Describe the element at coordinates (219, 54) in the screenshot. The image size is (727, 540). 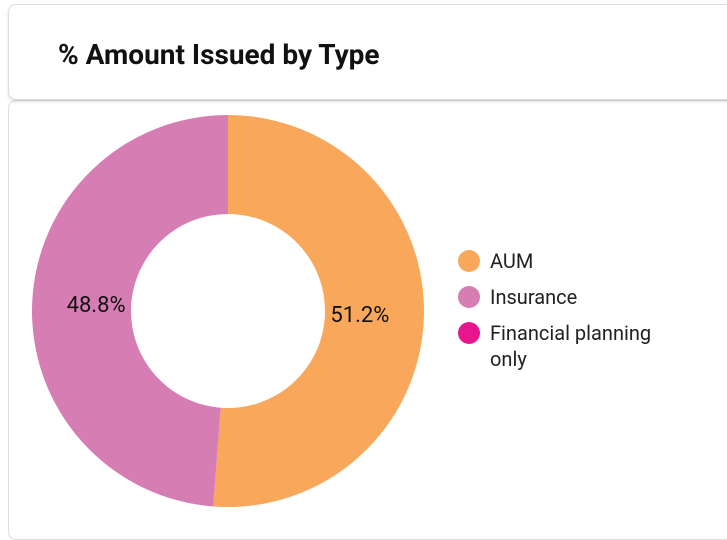
I see `chart-title: % Amount Issued by Type` at that location.